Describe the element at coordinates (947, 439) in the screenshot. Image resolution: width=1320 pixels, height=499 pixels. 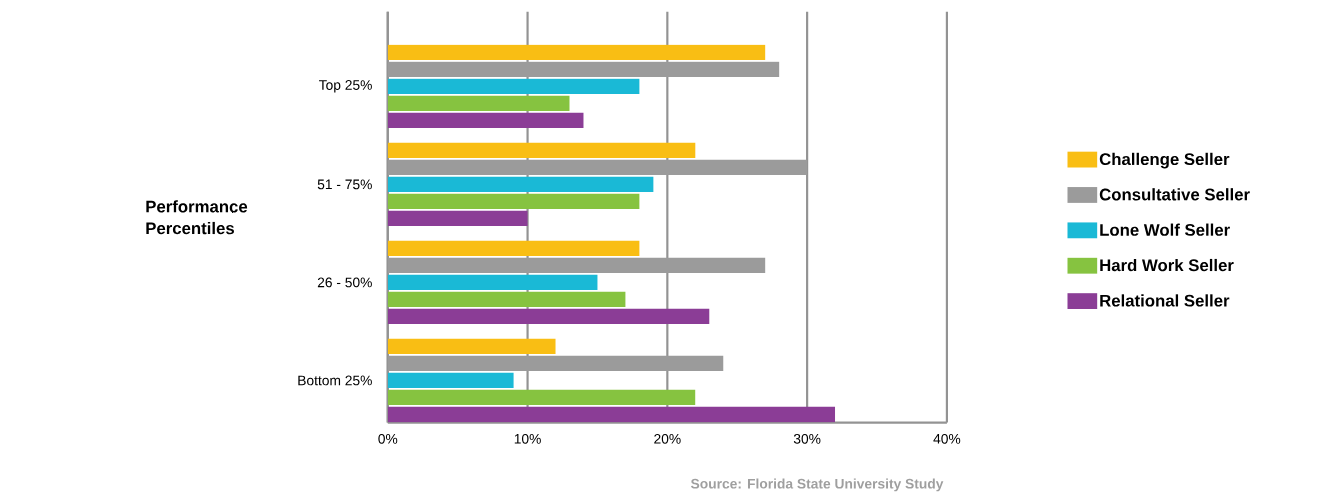
I see `x-tick-label: 40%` at that location.